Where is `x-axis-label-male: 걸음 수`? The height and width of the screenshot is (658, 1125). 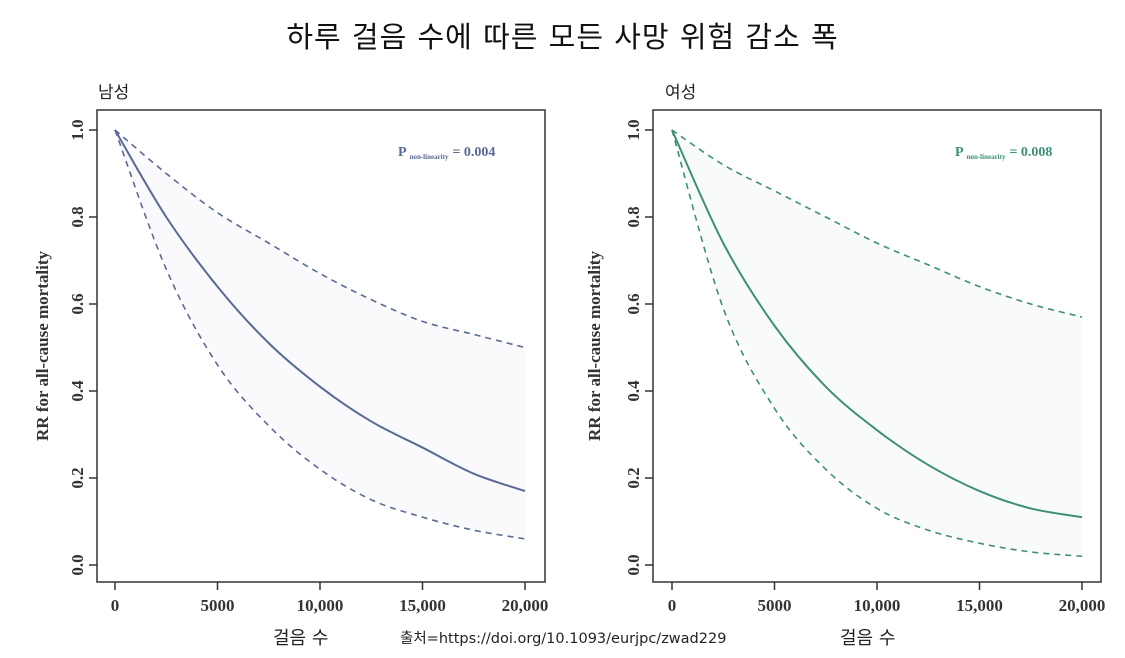
x-axis-label-male: 걸음 수 is located at coordinates (301, 638).